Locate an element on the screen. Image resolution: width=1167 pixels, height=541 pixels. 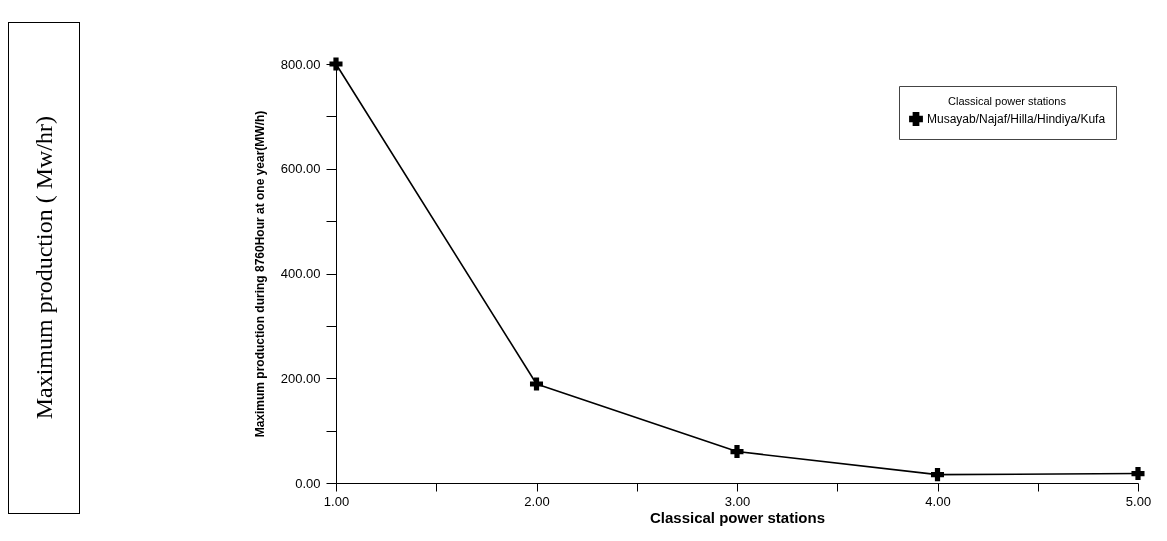
y-tick-label: 0.00 is located at coordinates (308, 483).